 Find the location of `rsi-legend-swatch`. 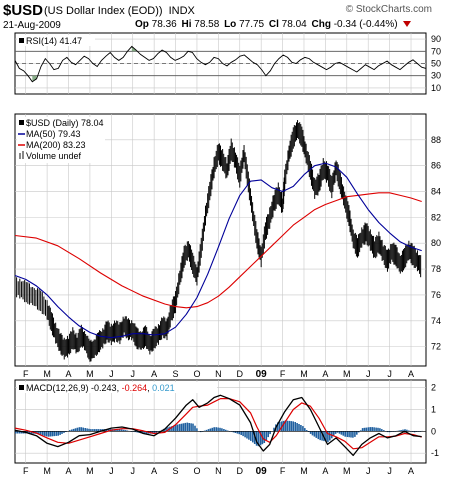

rsi-legend-swatch is located at coordinates (21, 40).